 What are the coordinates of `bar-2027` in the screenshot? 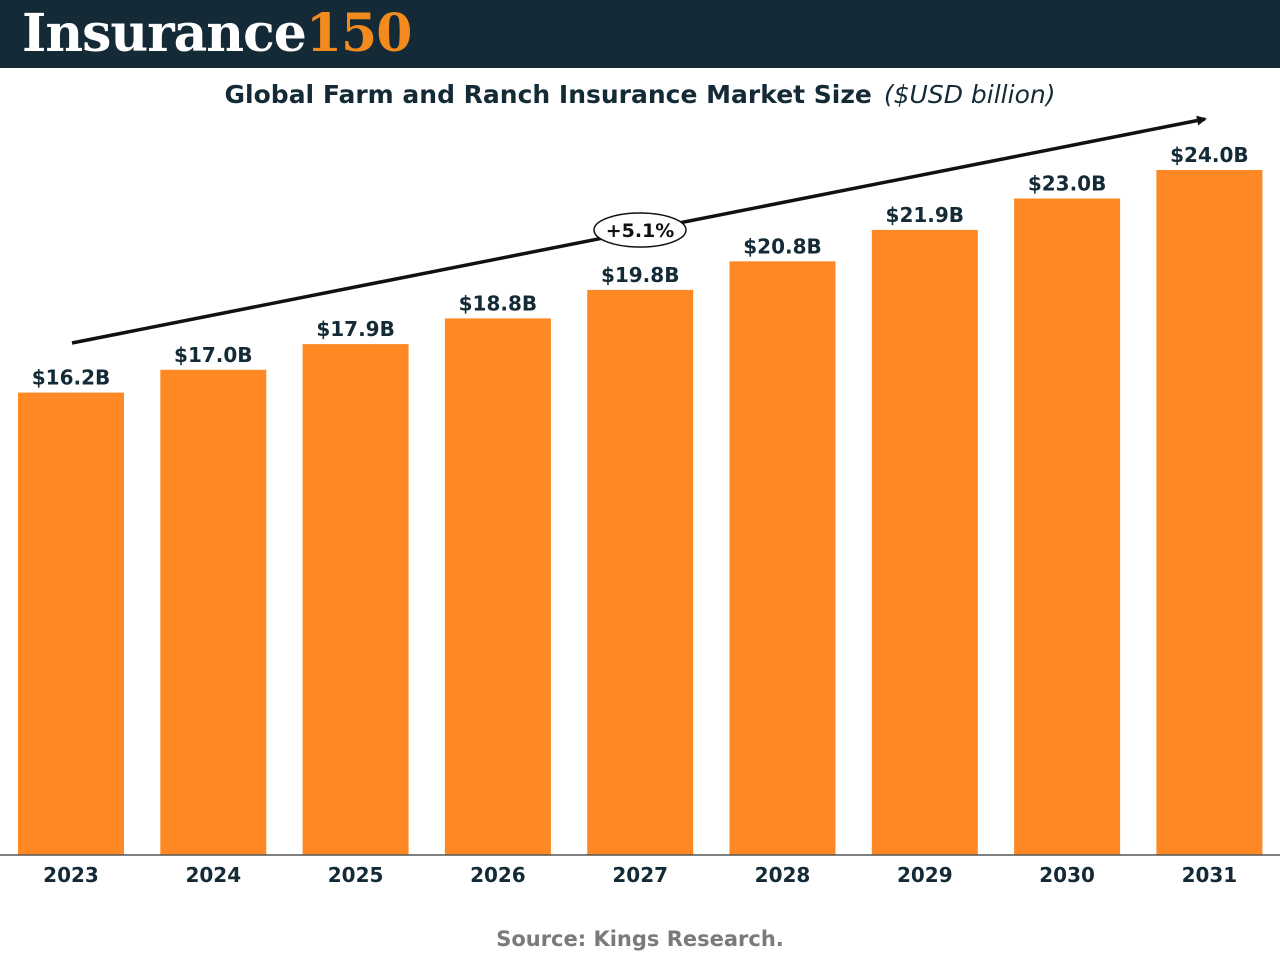 It's located at (640, 572).